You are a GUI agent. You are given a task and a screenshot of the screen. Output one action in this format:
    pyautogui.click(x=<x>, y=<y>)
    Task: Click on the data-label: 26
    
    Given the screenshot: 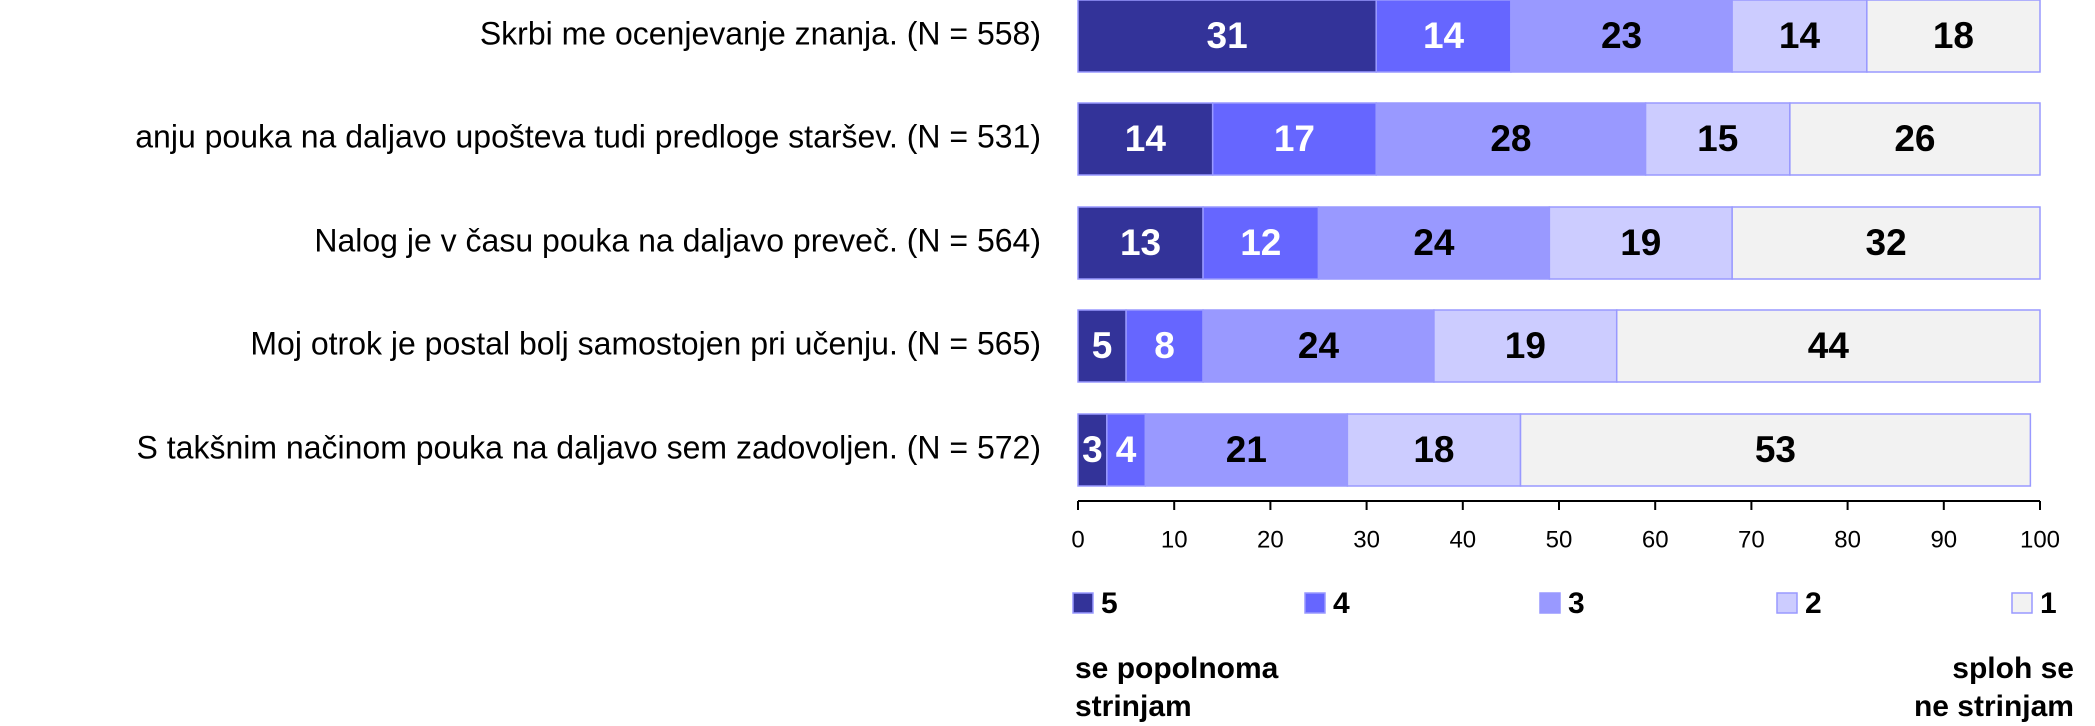 What is the action you would take?
    pyautogui.click(x=1914, y=138)
    